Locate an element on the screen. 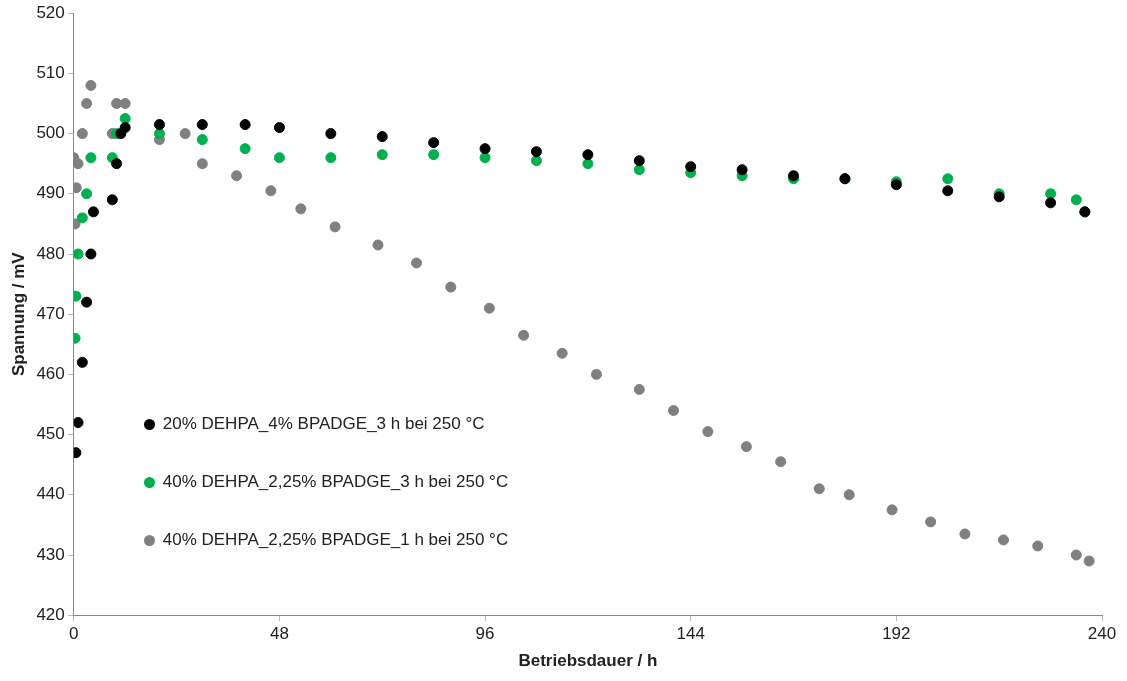  y-tick-label: 500 is located at coordinates (50, 133).